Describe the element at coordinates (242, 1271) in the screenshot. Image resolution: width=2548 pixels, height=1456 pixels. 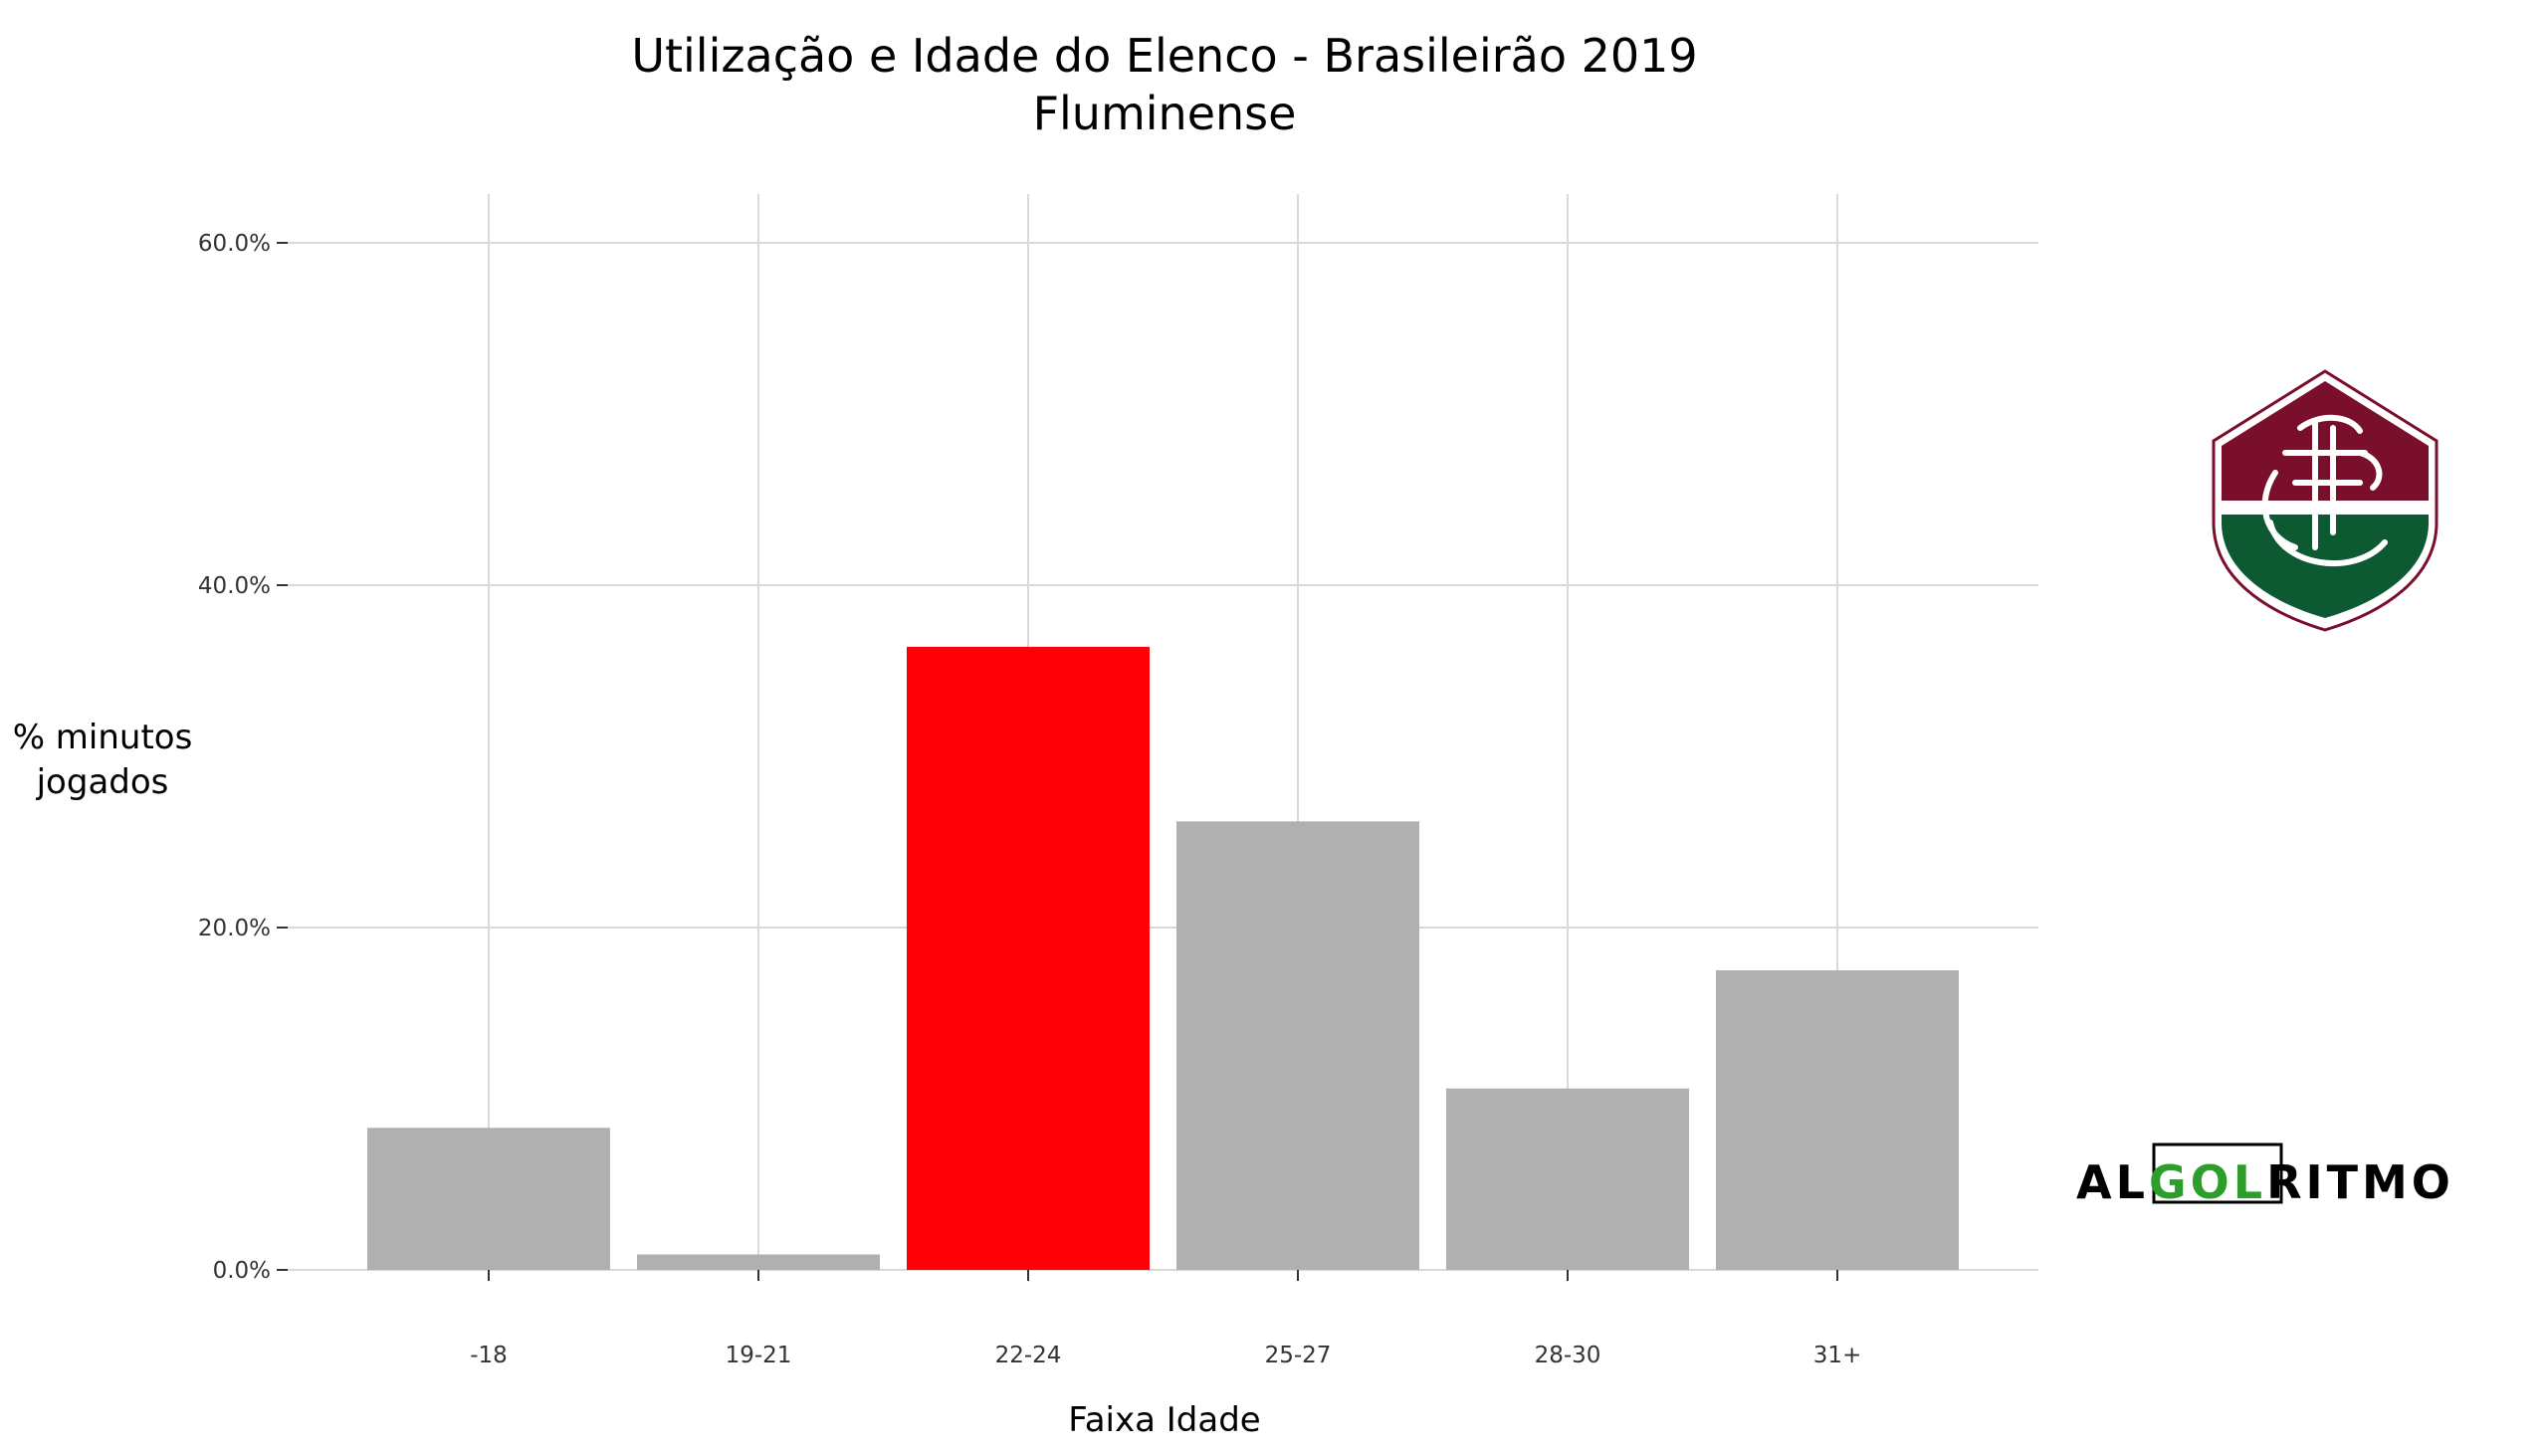
I see `y-tick-label: 0.0%` at that location.